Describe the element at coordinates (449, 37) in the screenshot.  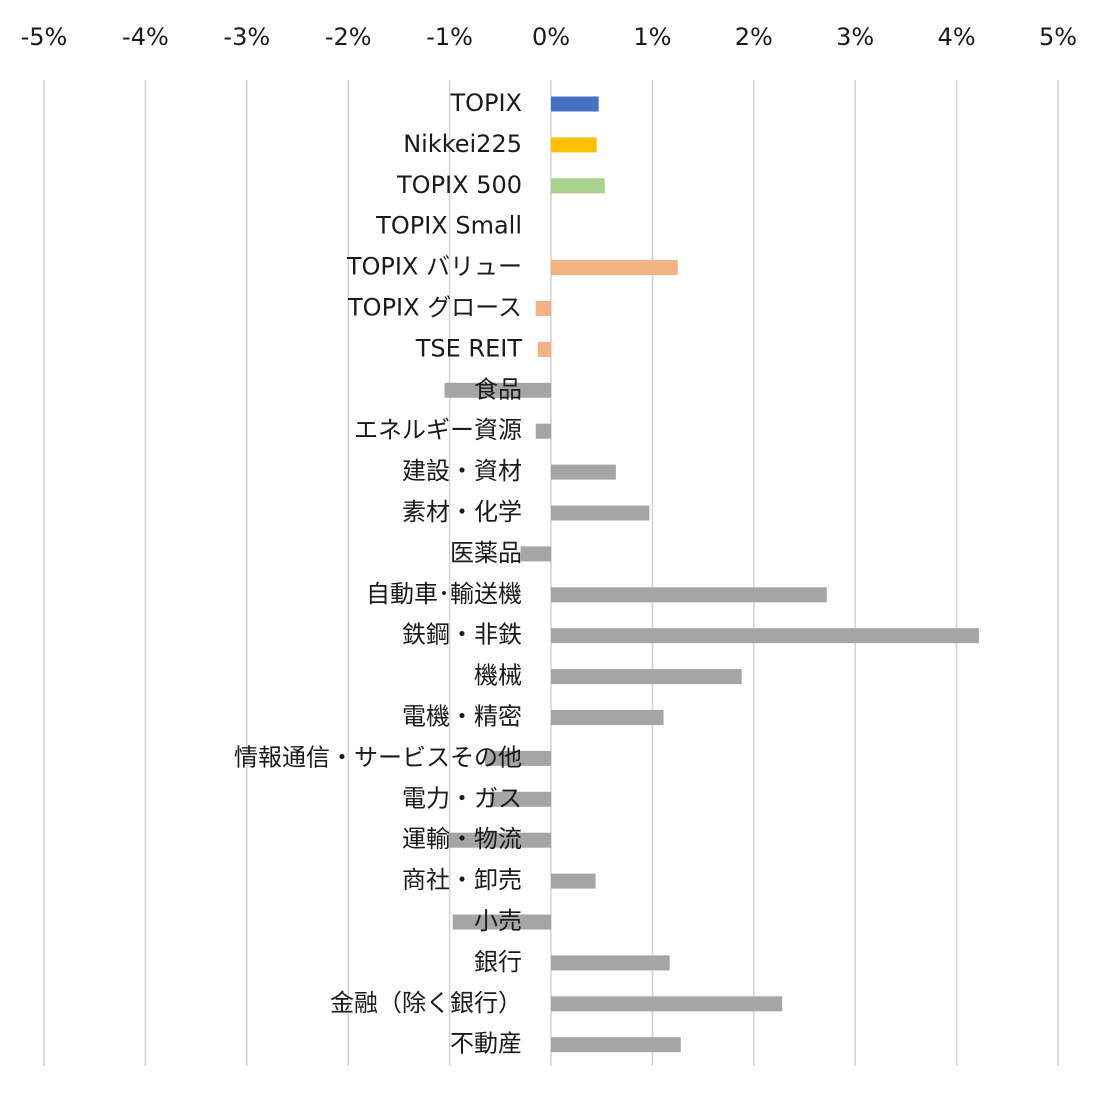
I see `x-tick-label: -1%` at that location.